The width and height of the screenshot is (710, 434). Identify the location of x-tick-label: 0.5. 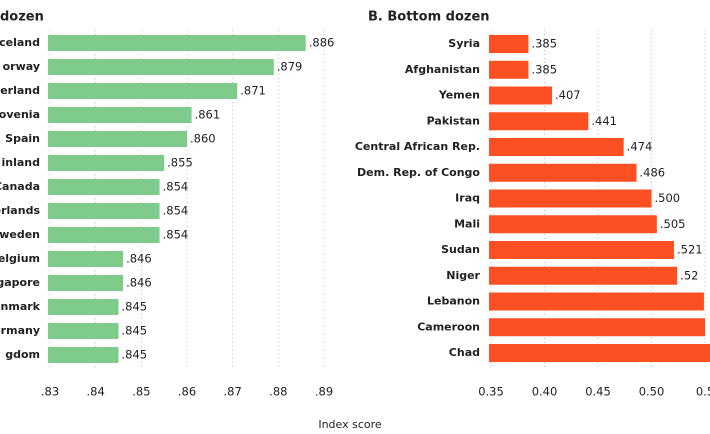
(703, 392).